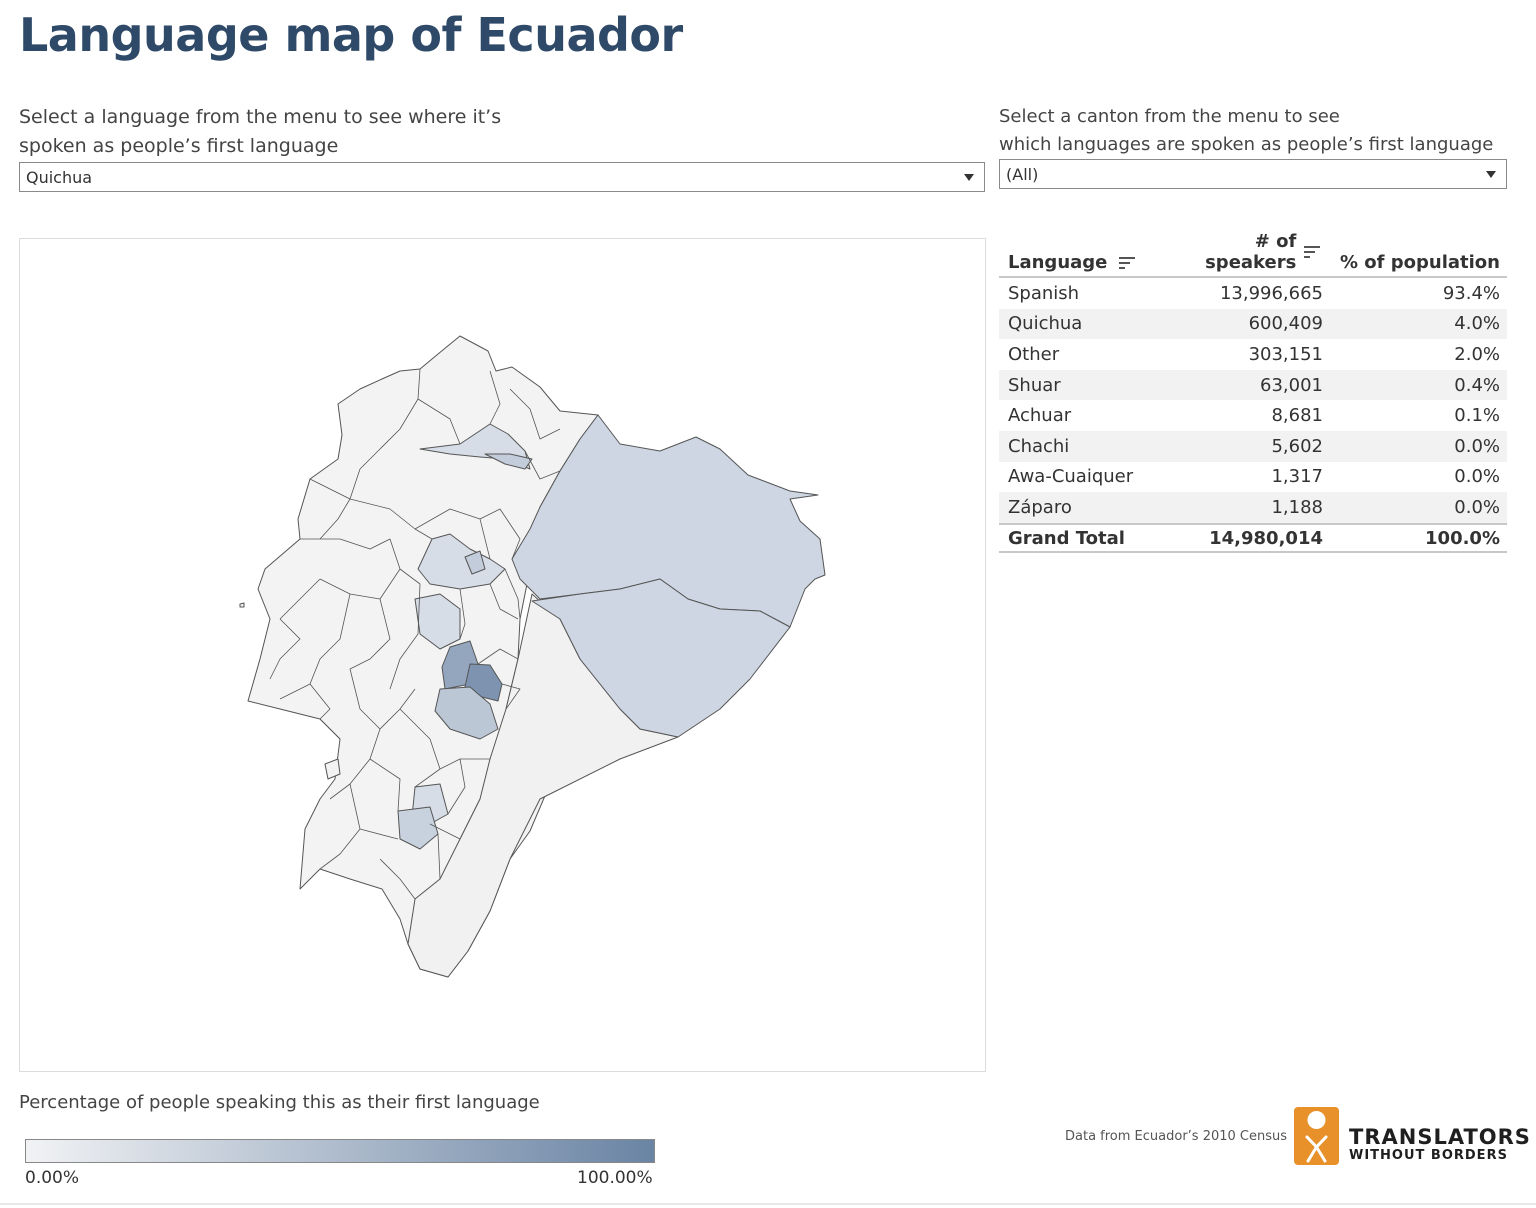  I want to click on source-note: Data from Ecuador’s 2010 Census, so click(1176, 1136).